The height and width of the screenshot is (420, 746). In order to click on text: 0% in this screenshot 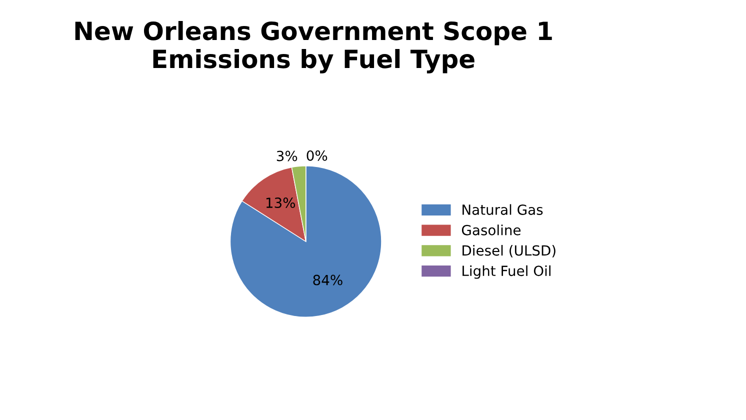, I will do `click(317, 155)`.